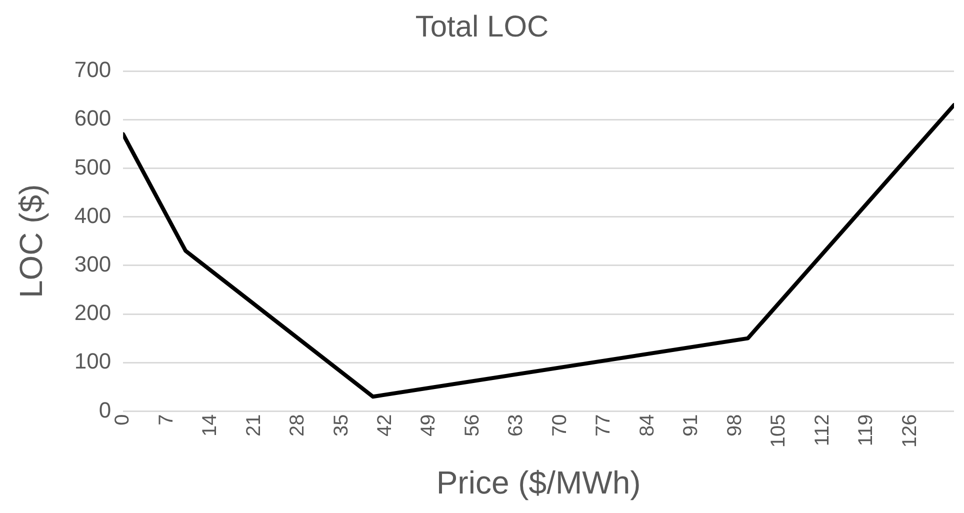 The height and width of the screenshot is (513, 964). What do you see at coordinates (297, 425) in the screenshot?
I see `x-tick-label: 28` at bounding box center [297, 425].